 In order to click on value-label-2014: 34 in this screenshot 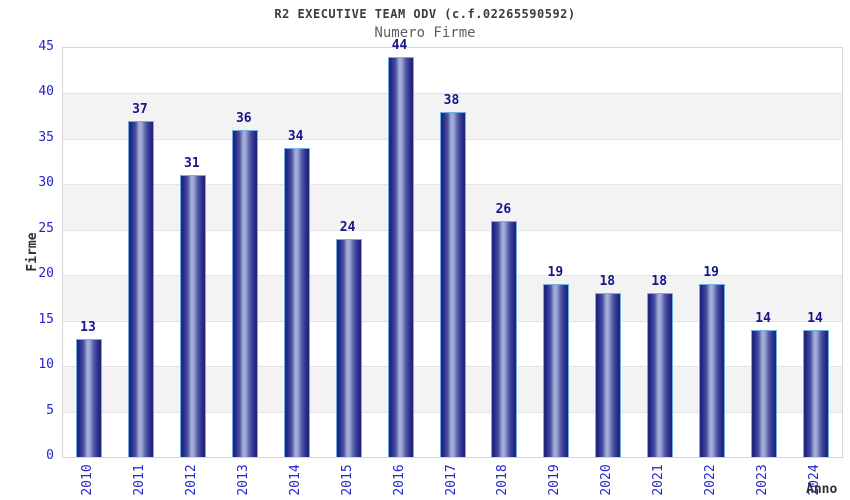, I will do `click(295, 136)`.